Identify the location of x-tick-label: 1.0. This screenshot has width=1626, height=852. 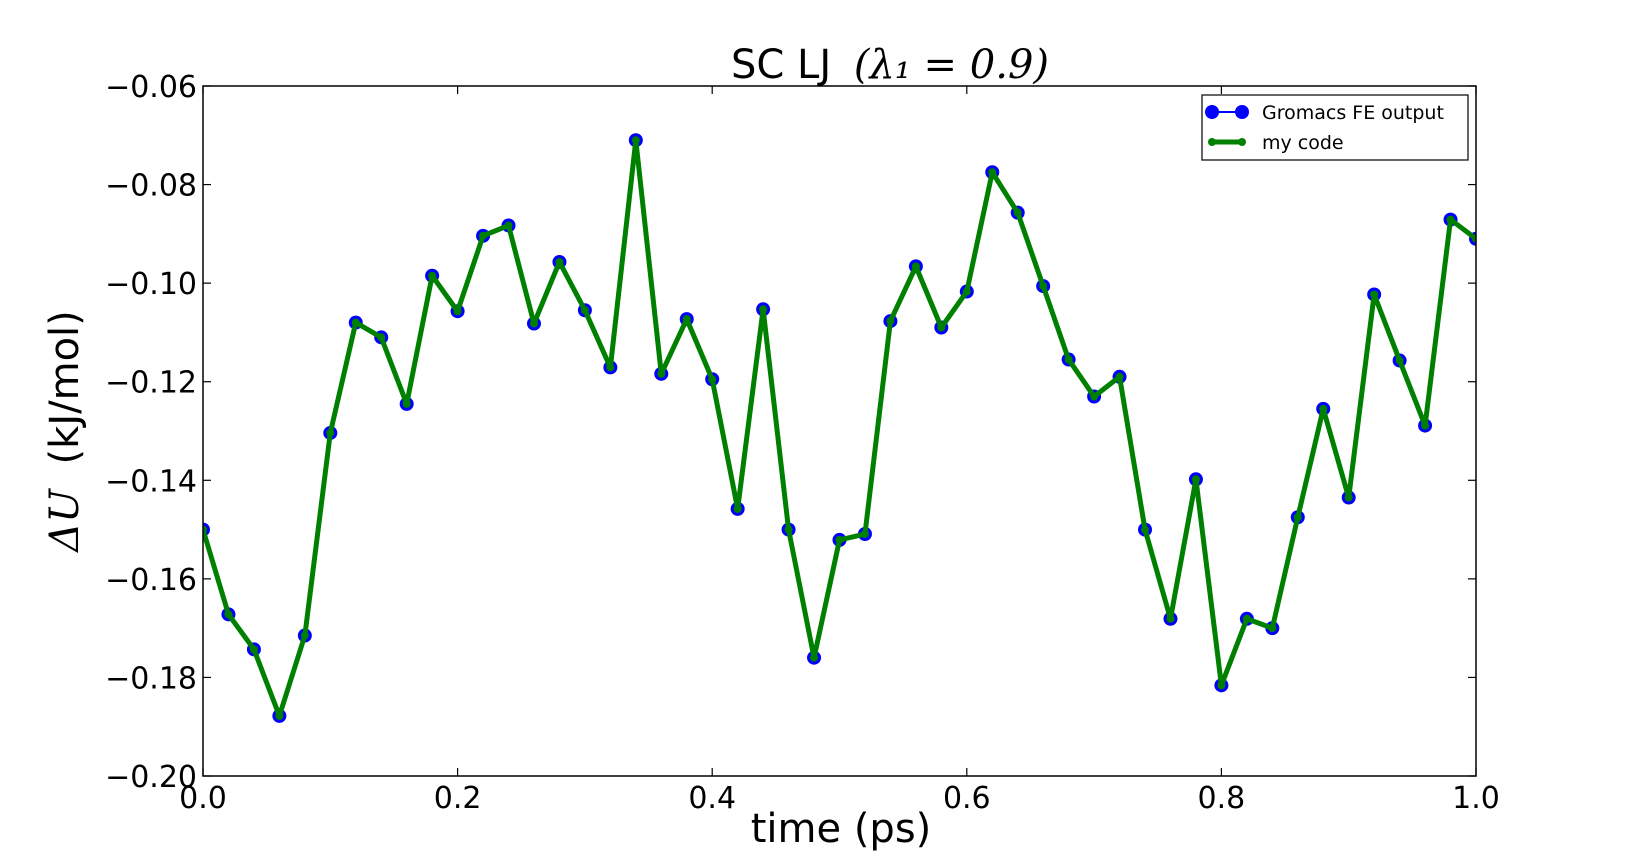
(1476, 798).